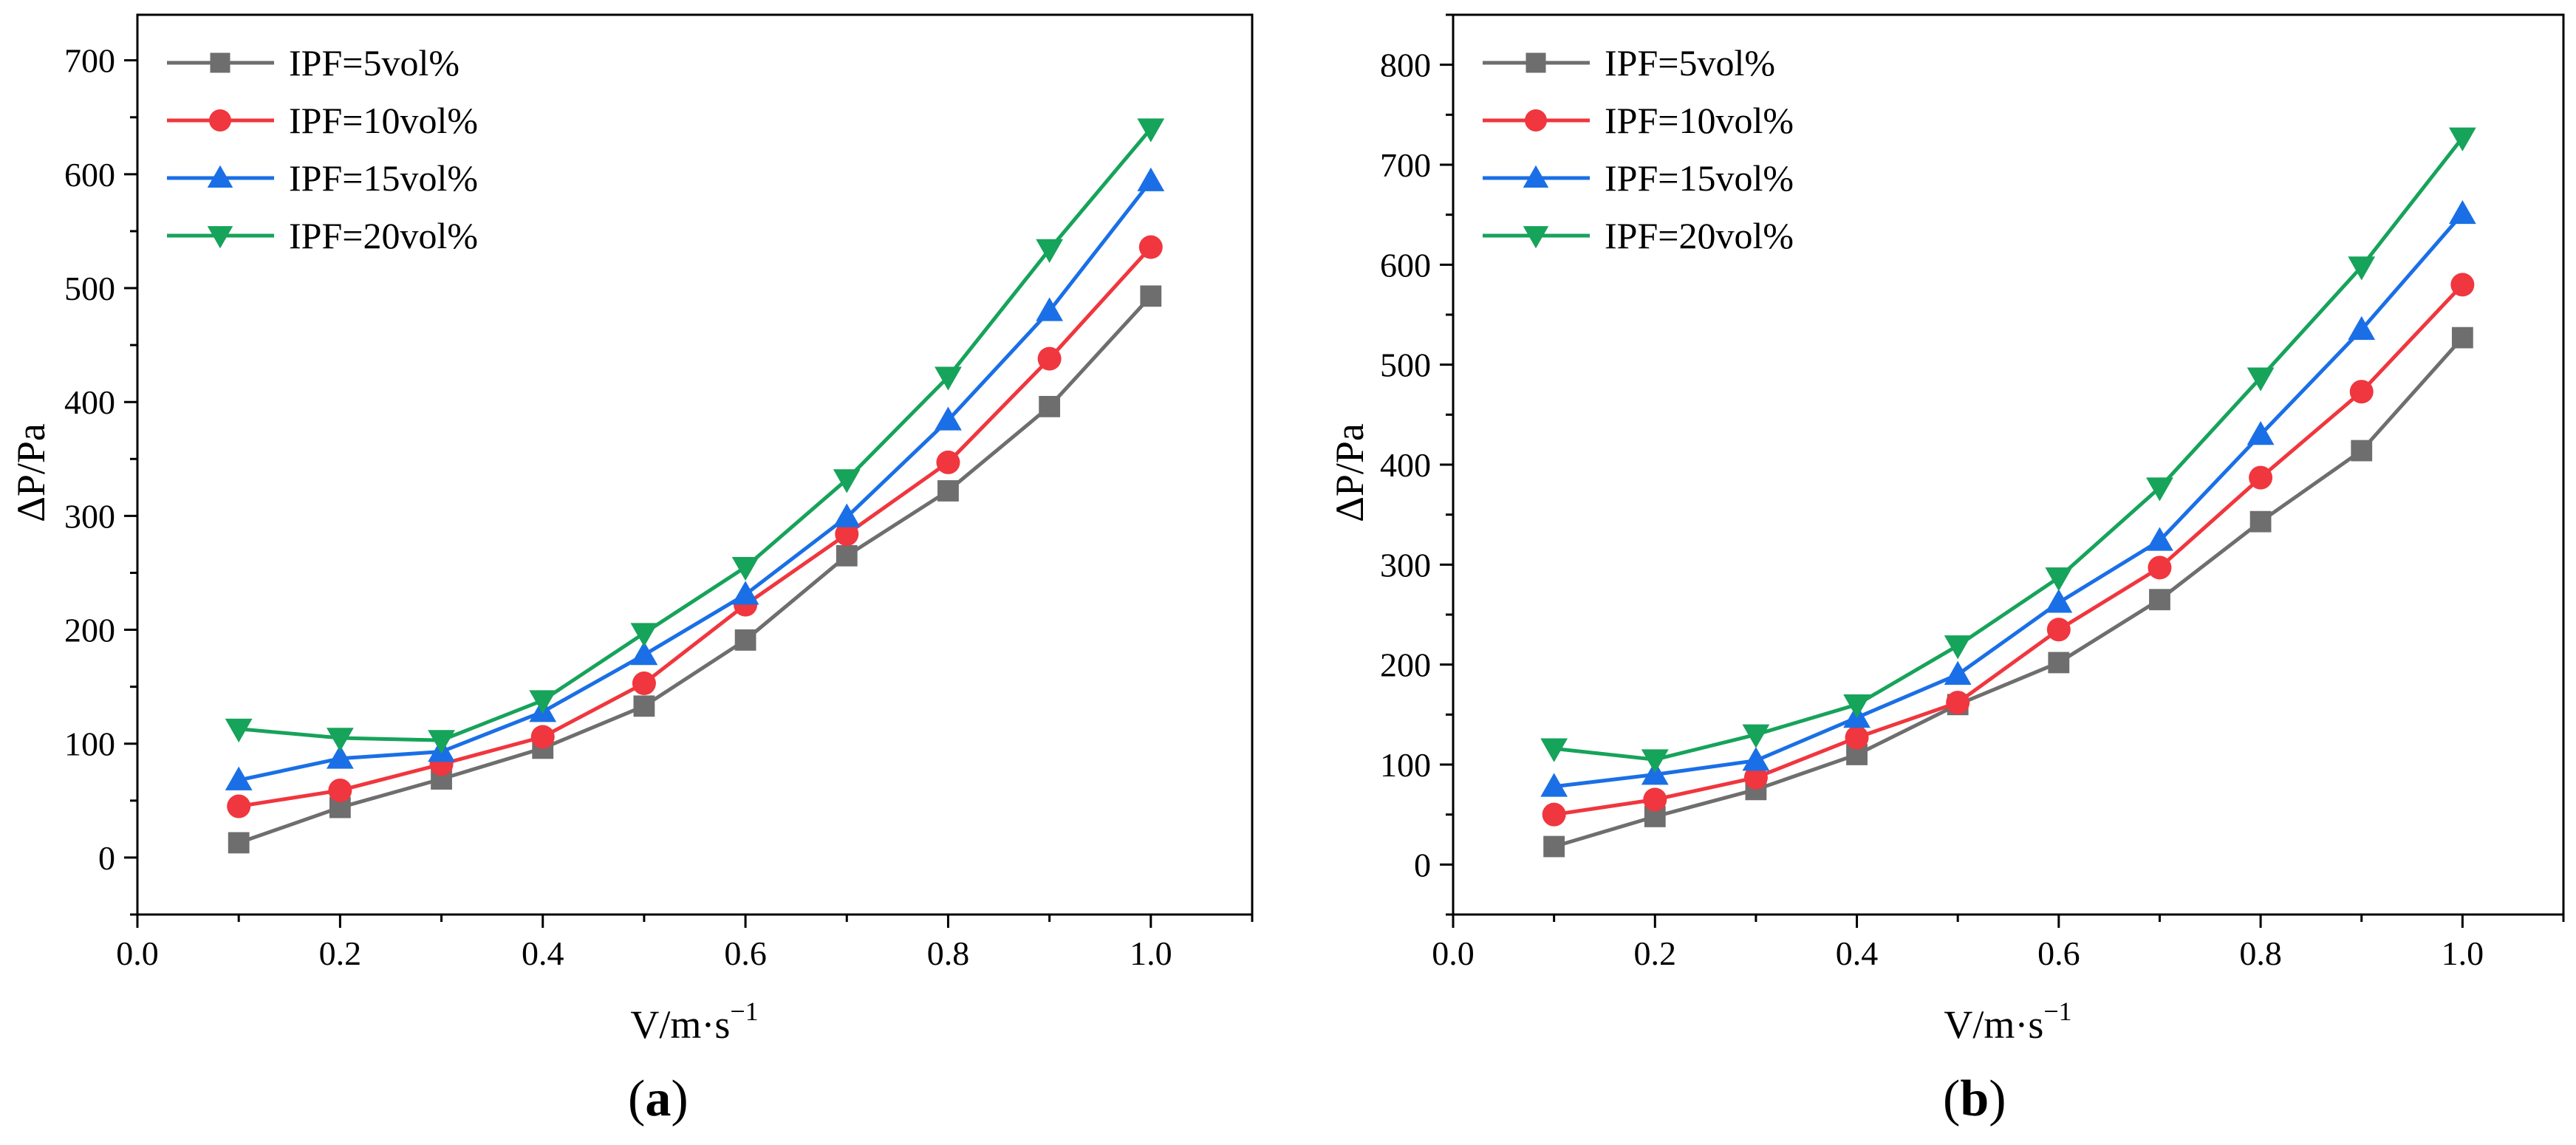 The image size is (2576, 1145). What do you see at coordinates (2463, 953) in the screenshot?
I see `x-tick-label: 1.0` at bounding box center [2463, 953].